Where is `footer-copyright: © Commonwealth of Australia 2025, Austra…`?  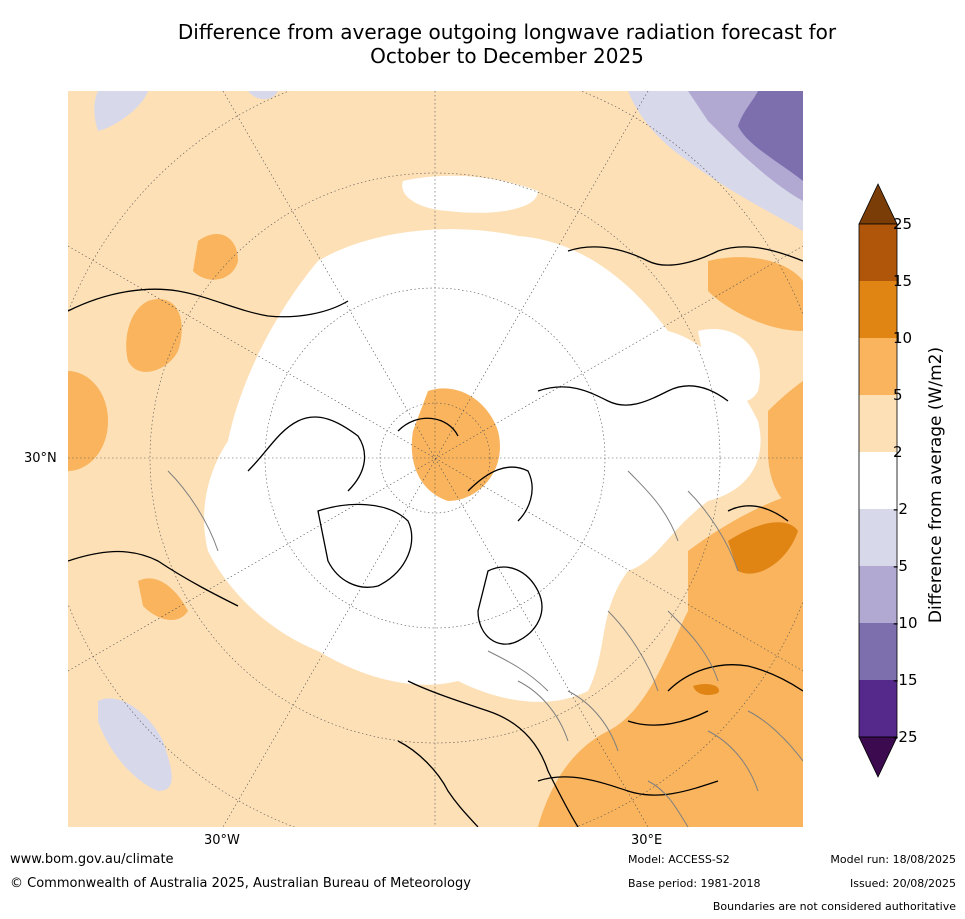
footer-copyright: © Commonwealth of Australia 2025, Austra… is located at coordinates (240, 883).